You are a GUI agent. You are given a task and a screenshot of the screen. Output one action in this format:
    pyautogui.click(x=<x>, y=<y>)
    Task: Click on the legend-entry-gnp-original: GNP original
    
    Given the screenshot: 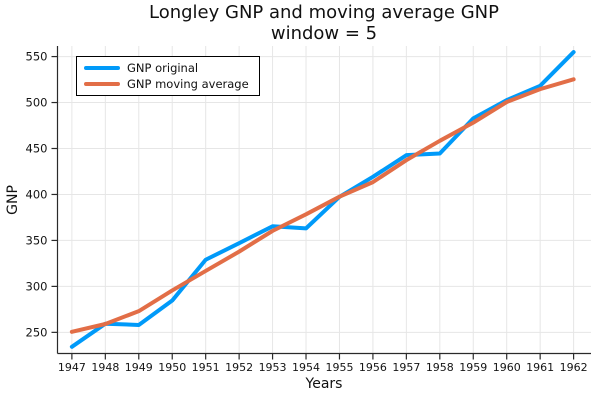 What is the action you would take?
    pyautogui.click(x=166, y=68)
    